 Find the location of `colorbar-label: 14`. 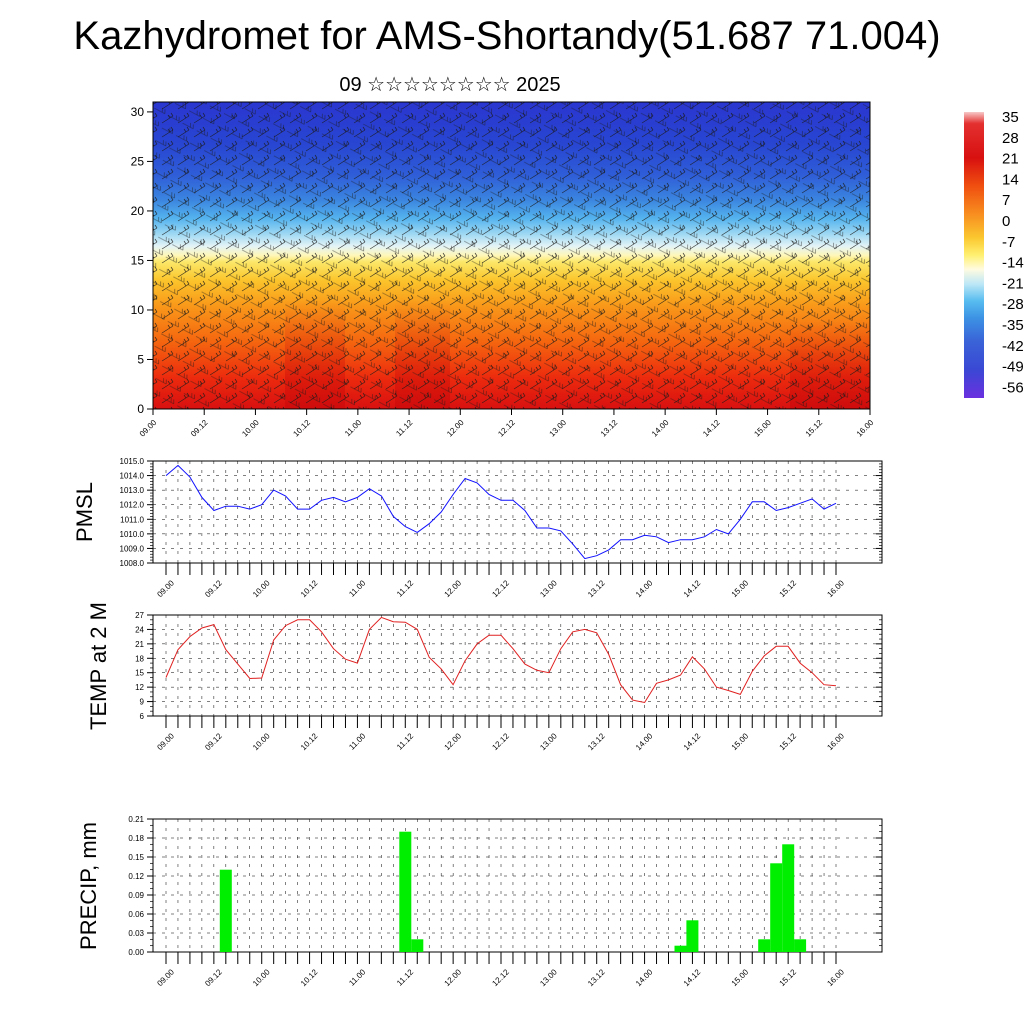

colorbar-label: 14 is located at coordinates (1010, 179).